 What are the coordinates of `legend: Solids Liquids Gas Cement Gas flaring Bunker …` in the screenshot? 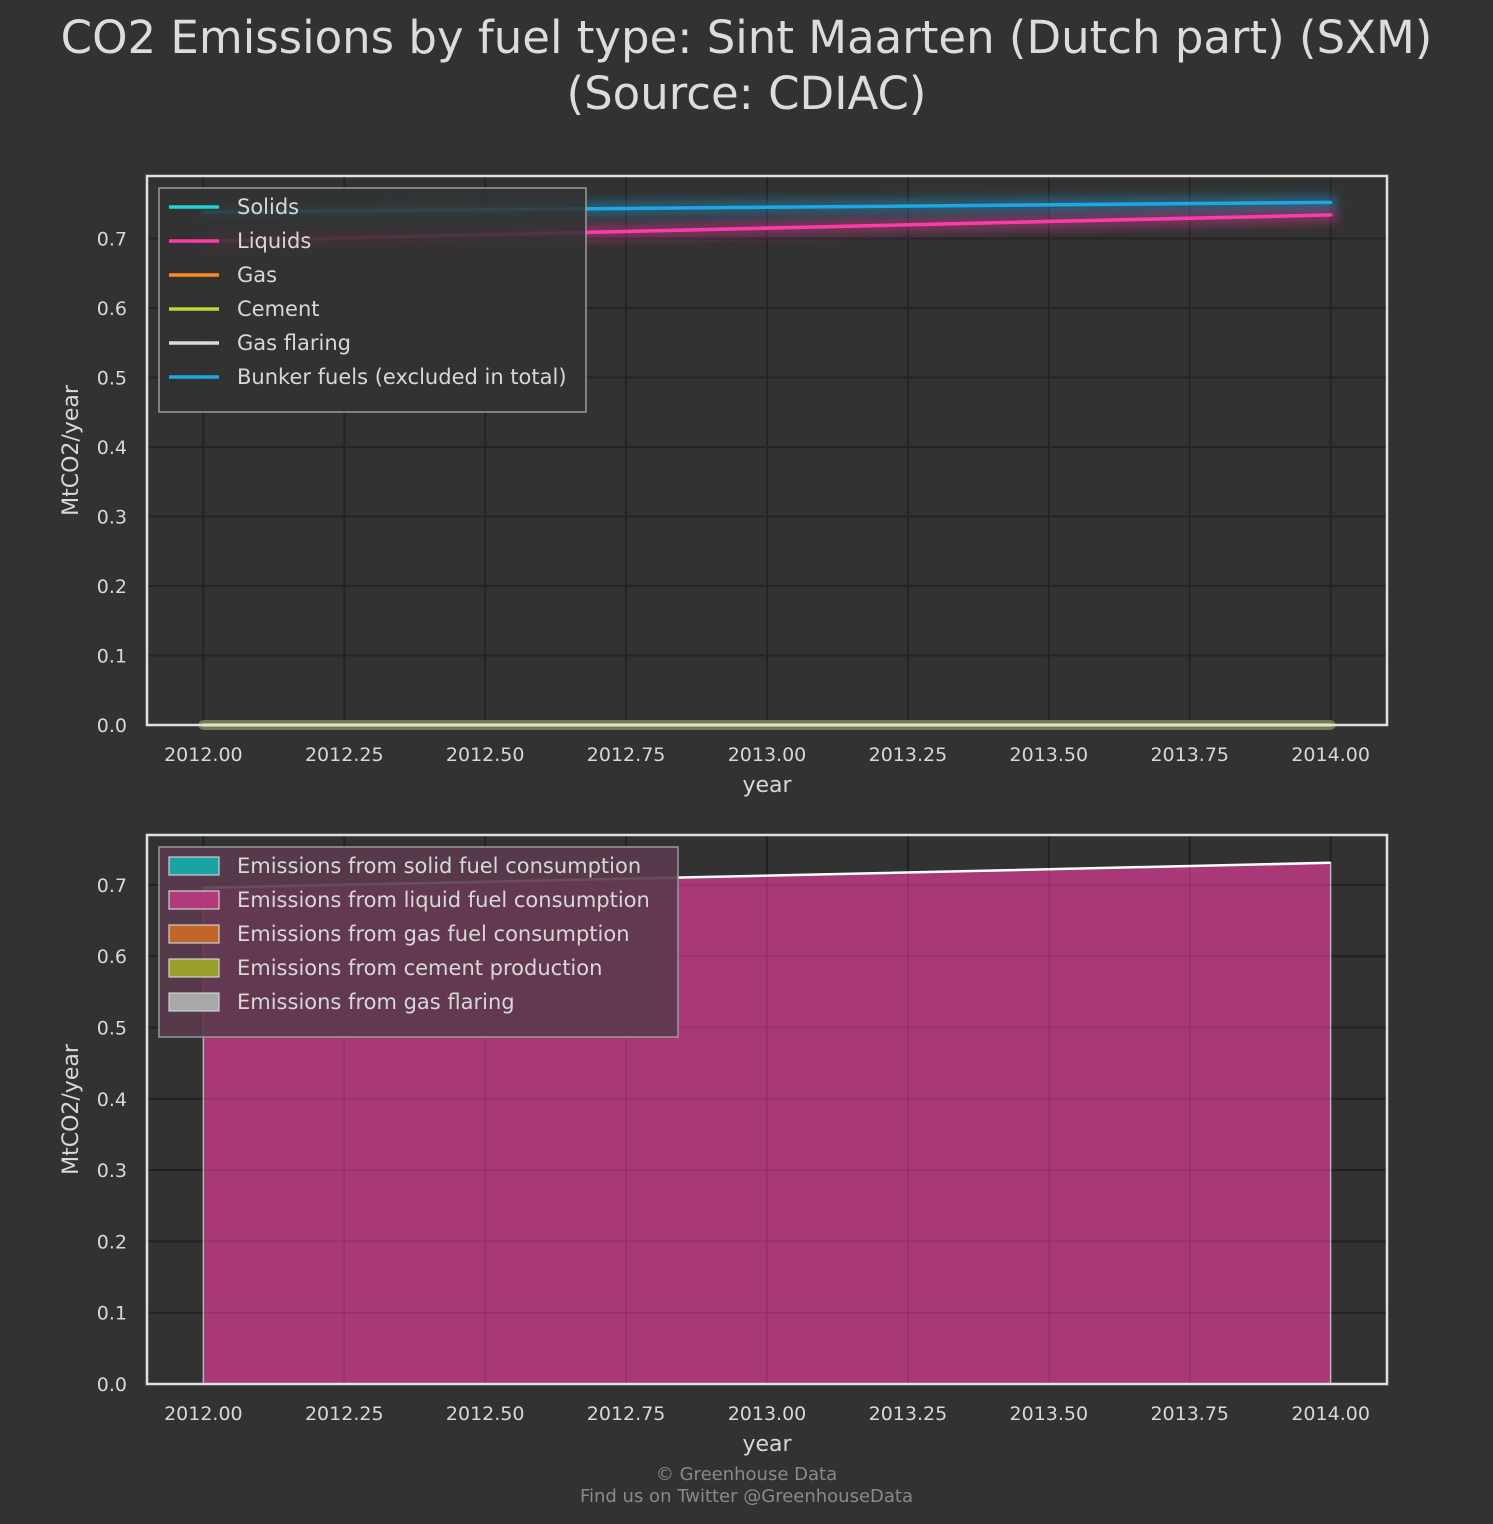 It's located at (372, 300).